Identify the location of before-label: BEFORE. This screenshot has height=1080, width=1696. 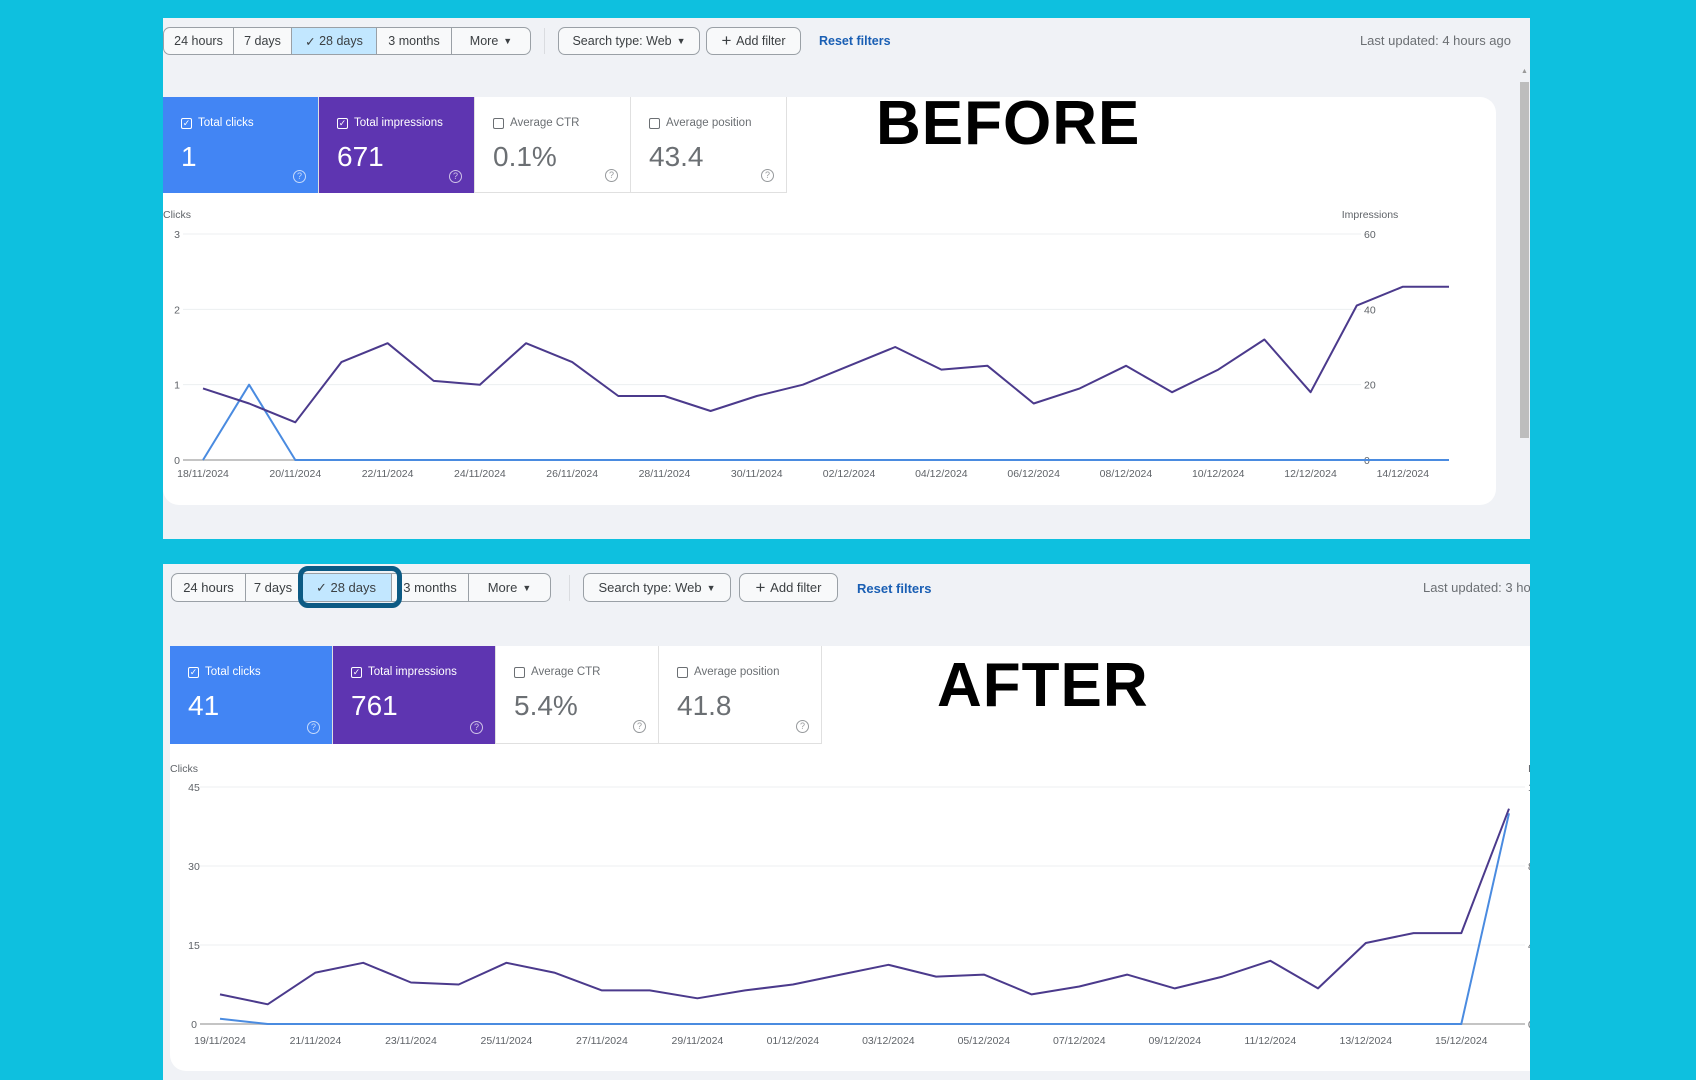
(1008, 123).